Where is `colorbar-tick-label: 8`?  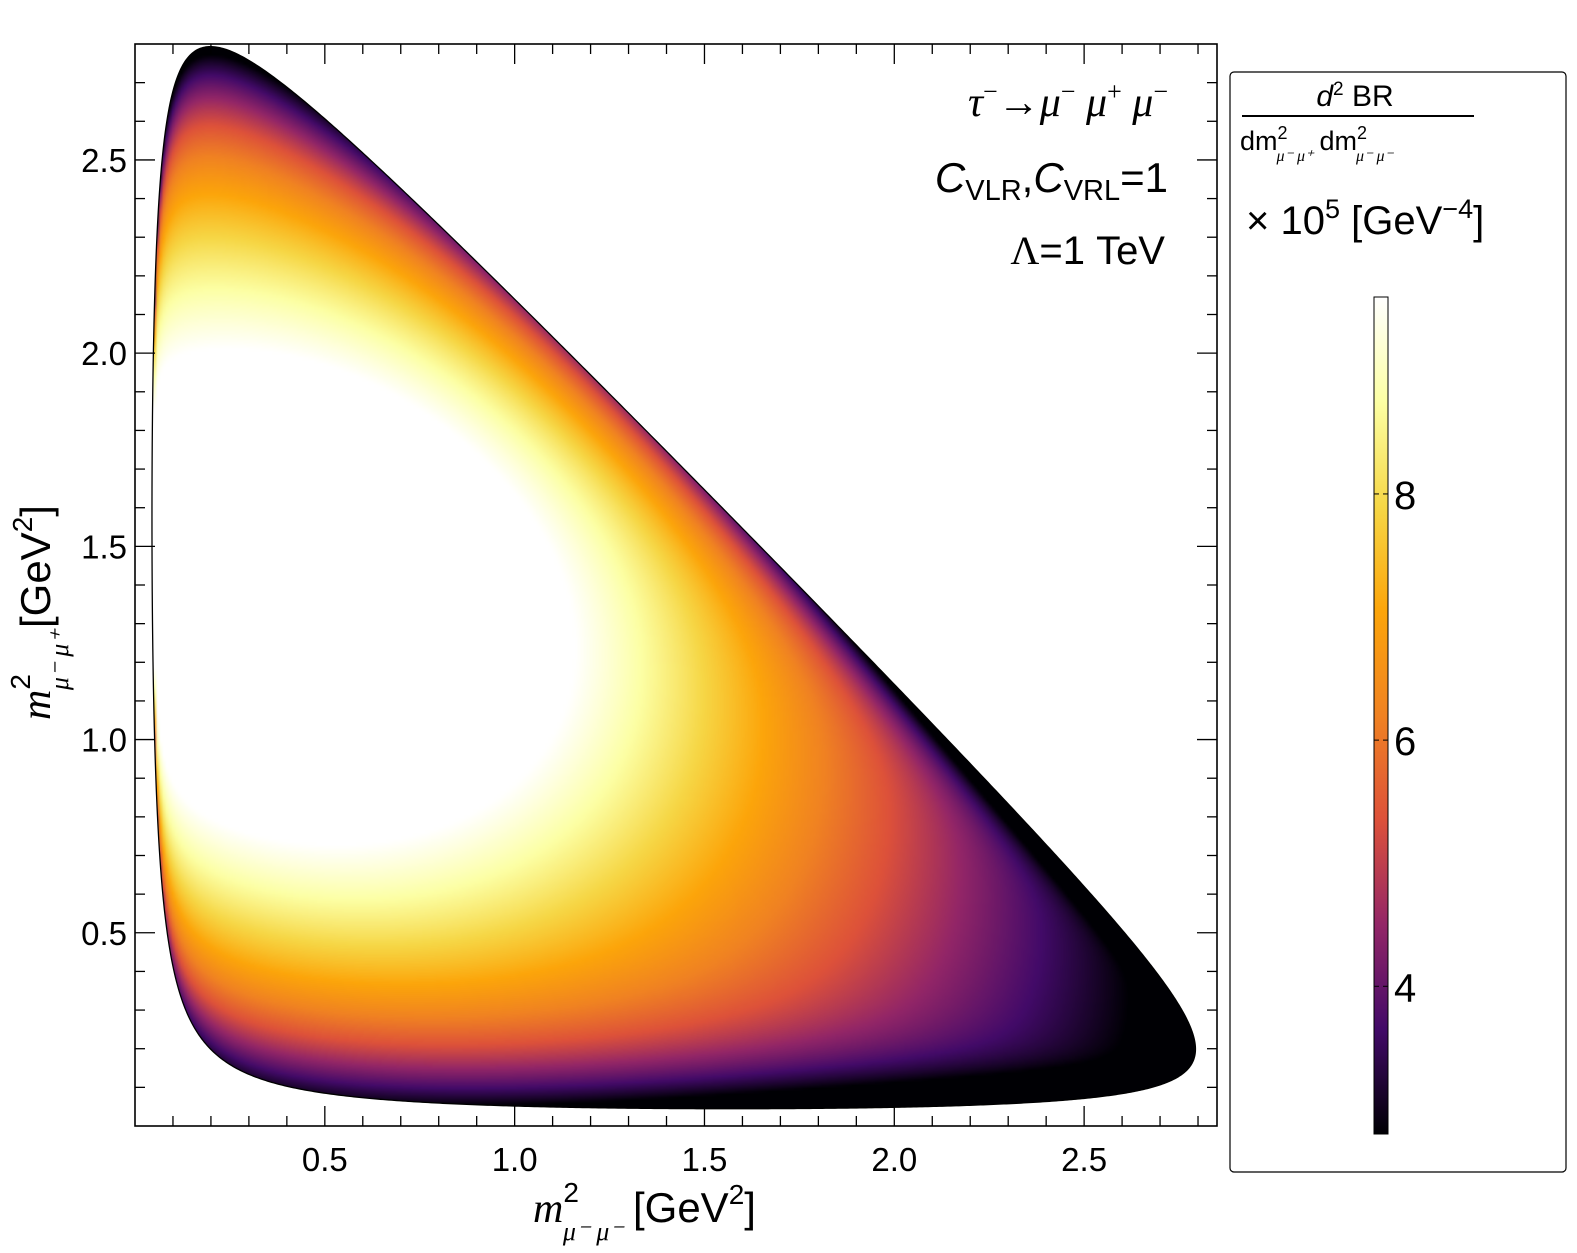
colorbar-tick-label: 8 is located at coordinates (1405, 496).